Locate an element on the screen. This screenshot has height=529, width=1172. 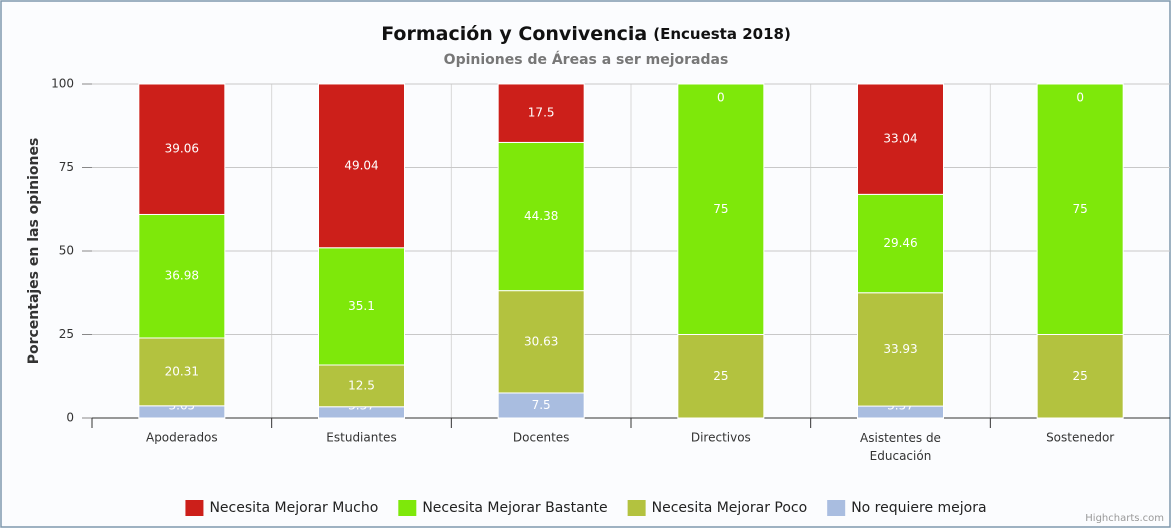
data-label: 12.5 is located at coordinates (361, 385).